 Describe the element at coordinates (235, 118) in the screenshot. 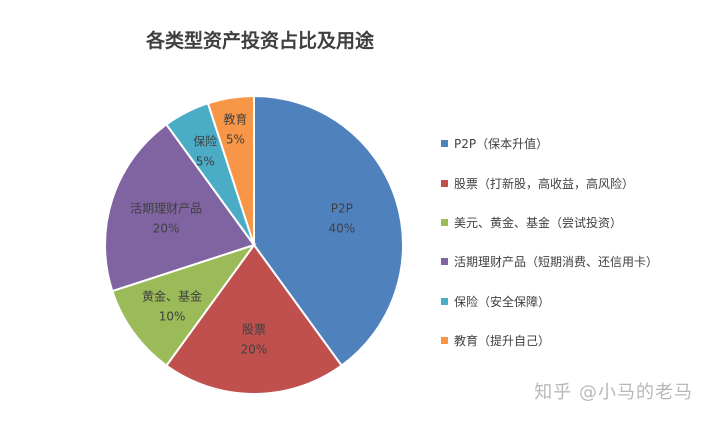

I see `slice-label: 教育` at that location.